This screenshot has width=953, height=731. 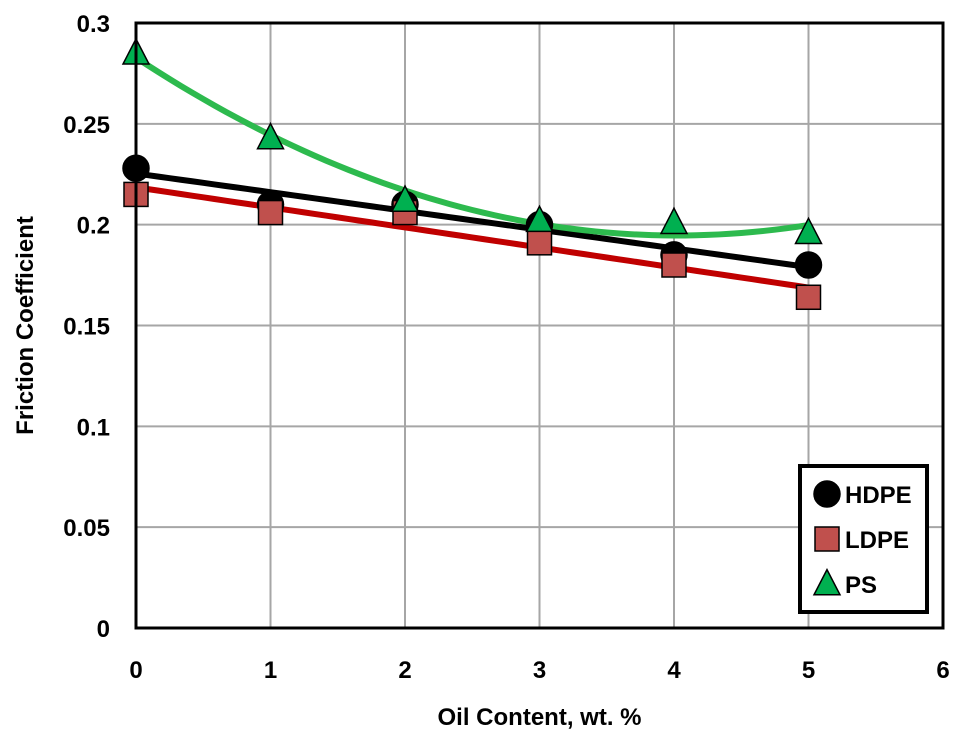 What do you see at coordinates (942, 670) in the screenshot?
I see `x-tick-label: 6` at bounding box center [942, 670].